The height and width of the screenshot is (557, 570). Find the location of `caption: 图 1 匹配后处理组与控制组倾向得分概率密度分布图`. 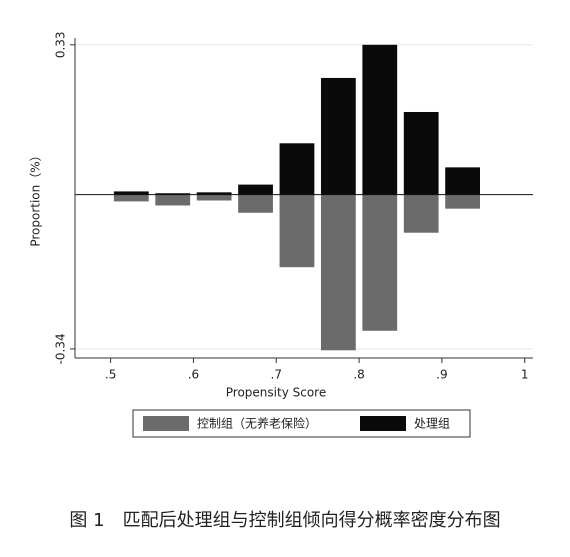

caption: 图 1 匹配后处理组与控制组倾向得分概率密度分布图 is located at coordinates (284, 520).